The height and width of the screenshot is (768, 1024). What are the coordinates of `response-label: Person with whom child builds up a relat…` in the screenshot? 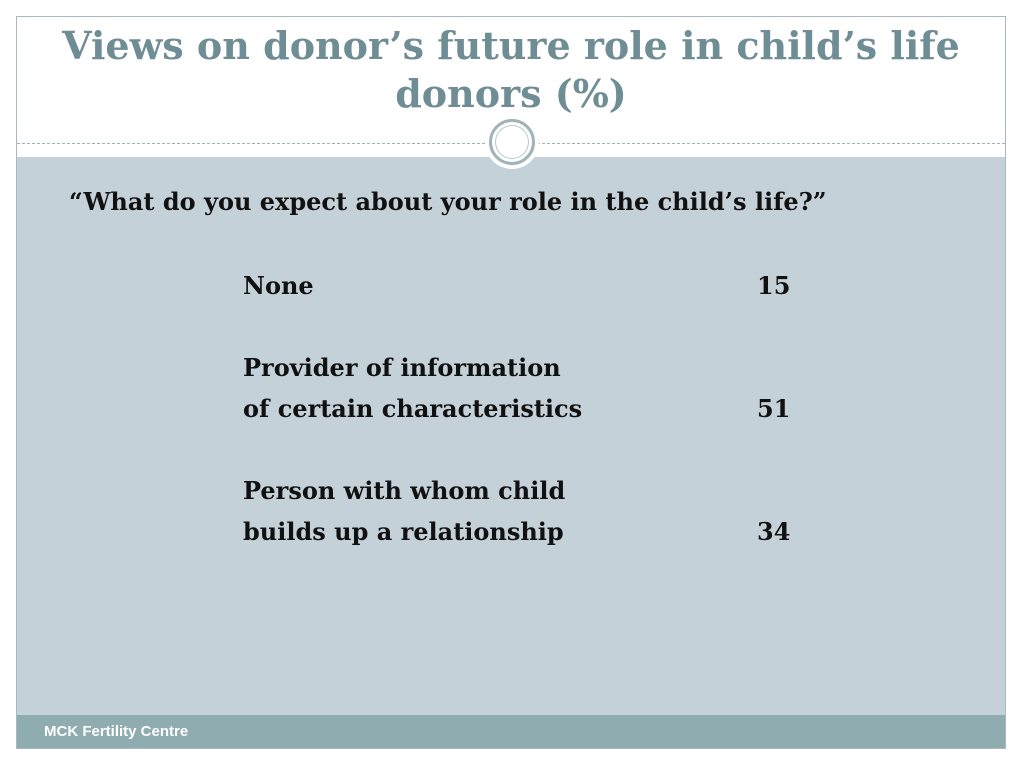 It's located at (478, 511).